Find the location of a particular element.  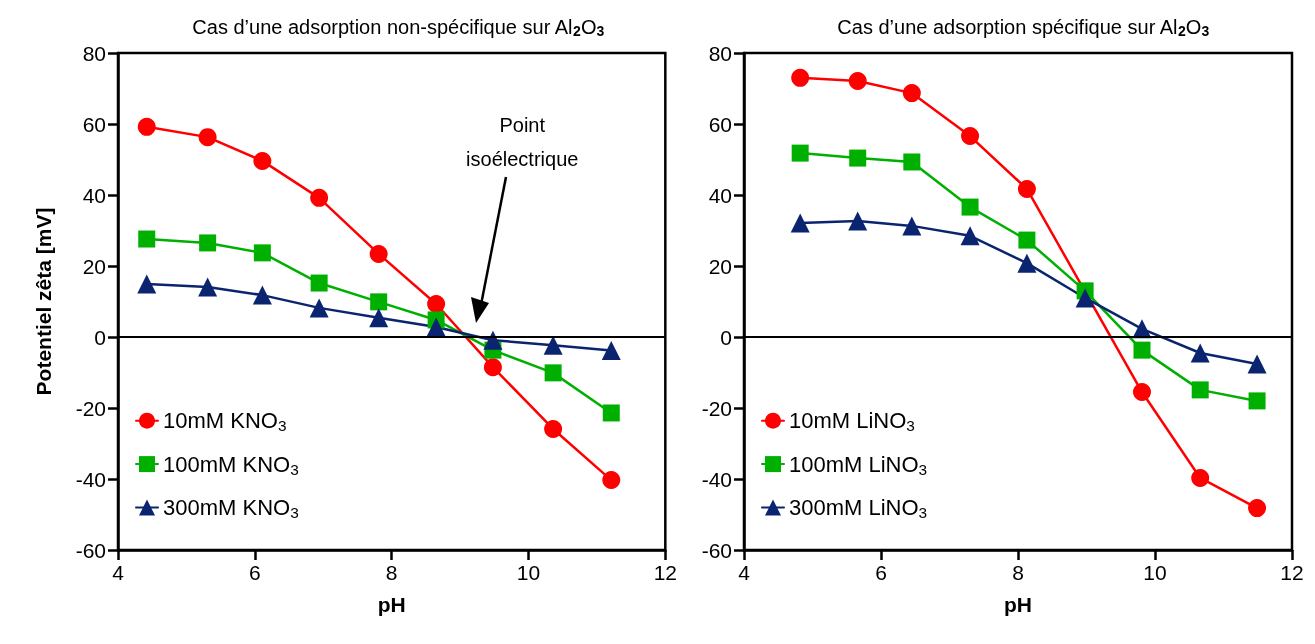

annotation: Point isoélectrique is located at coordinates (522, 142).